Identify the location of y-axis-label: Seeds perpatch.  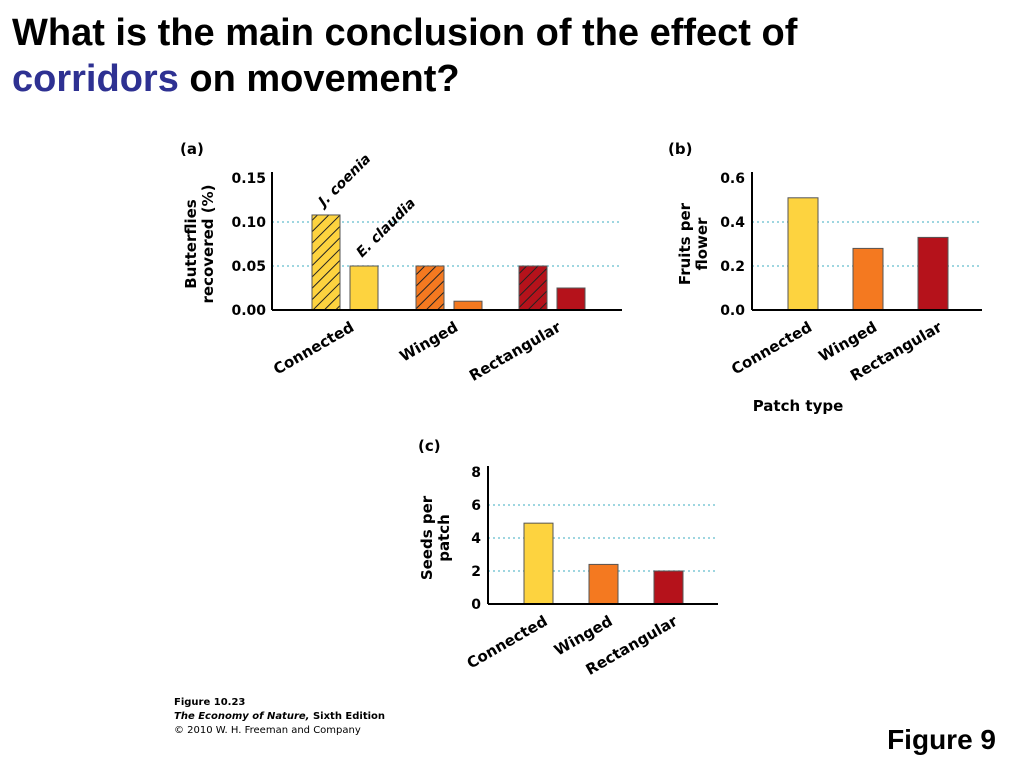
(435, 537).